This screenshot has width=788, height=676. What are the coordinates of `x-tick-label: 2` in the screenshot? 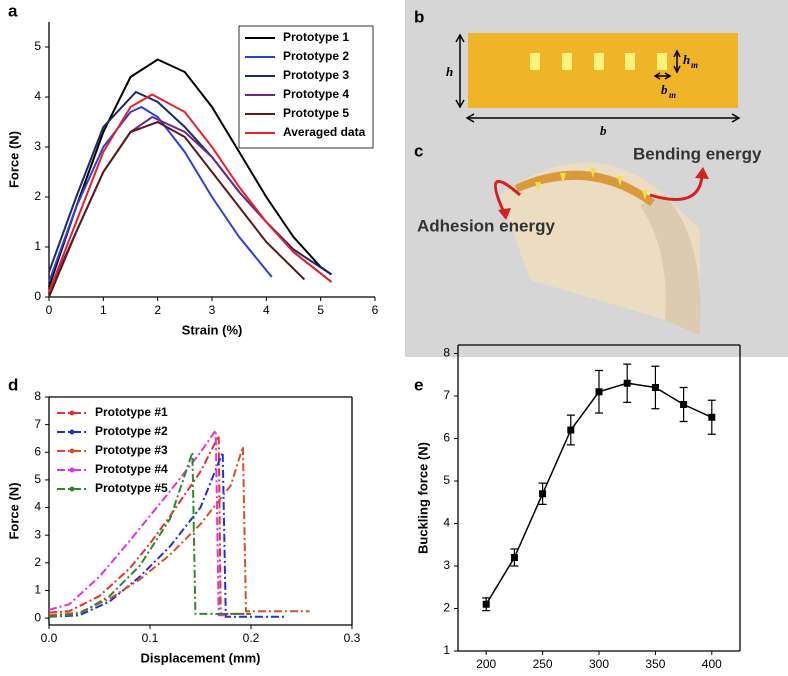 It's located at (157, 310).